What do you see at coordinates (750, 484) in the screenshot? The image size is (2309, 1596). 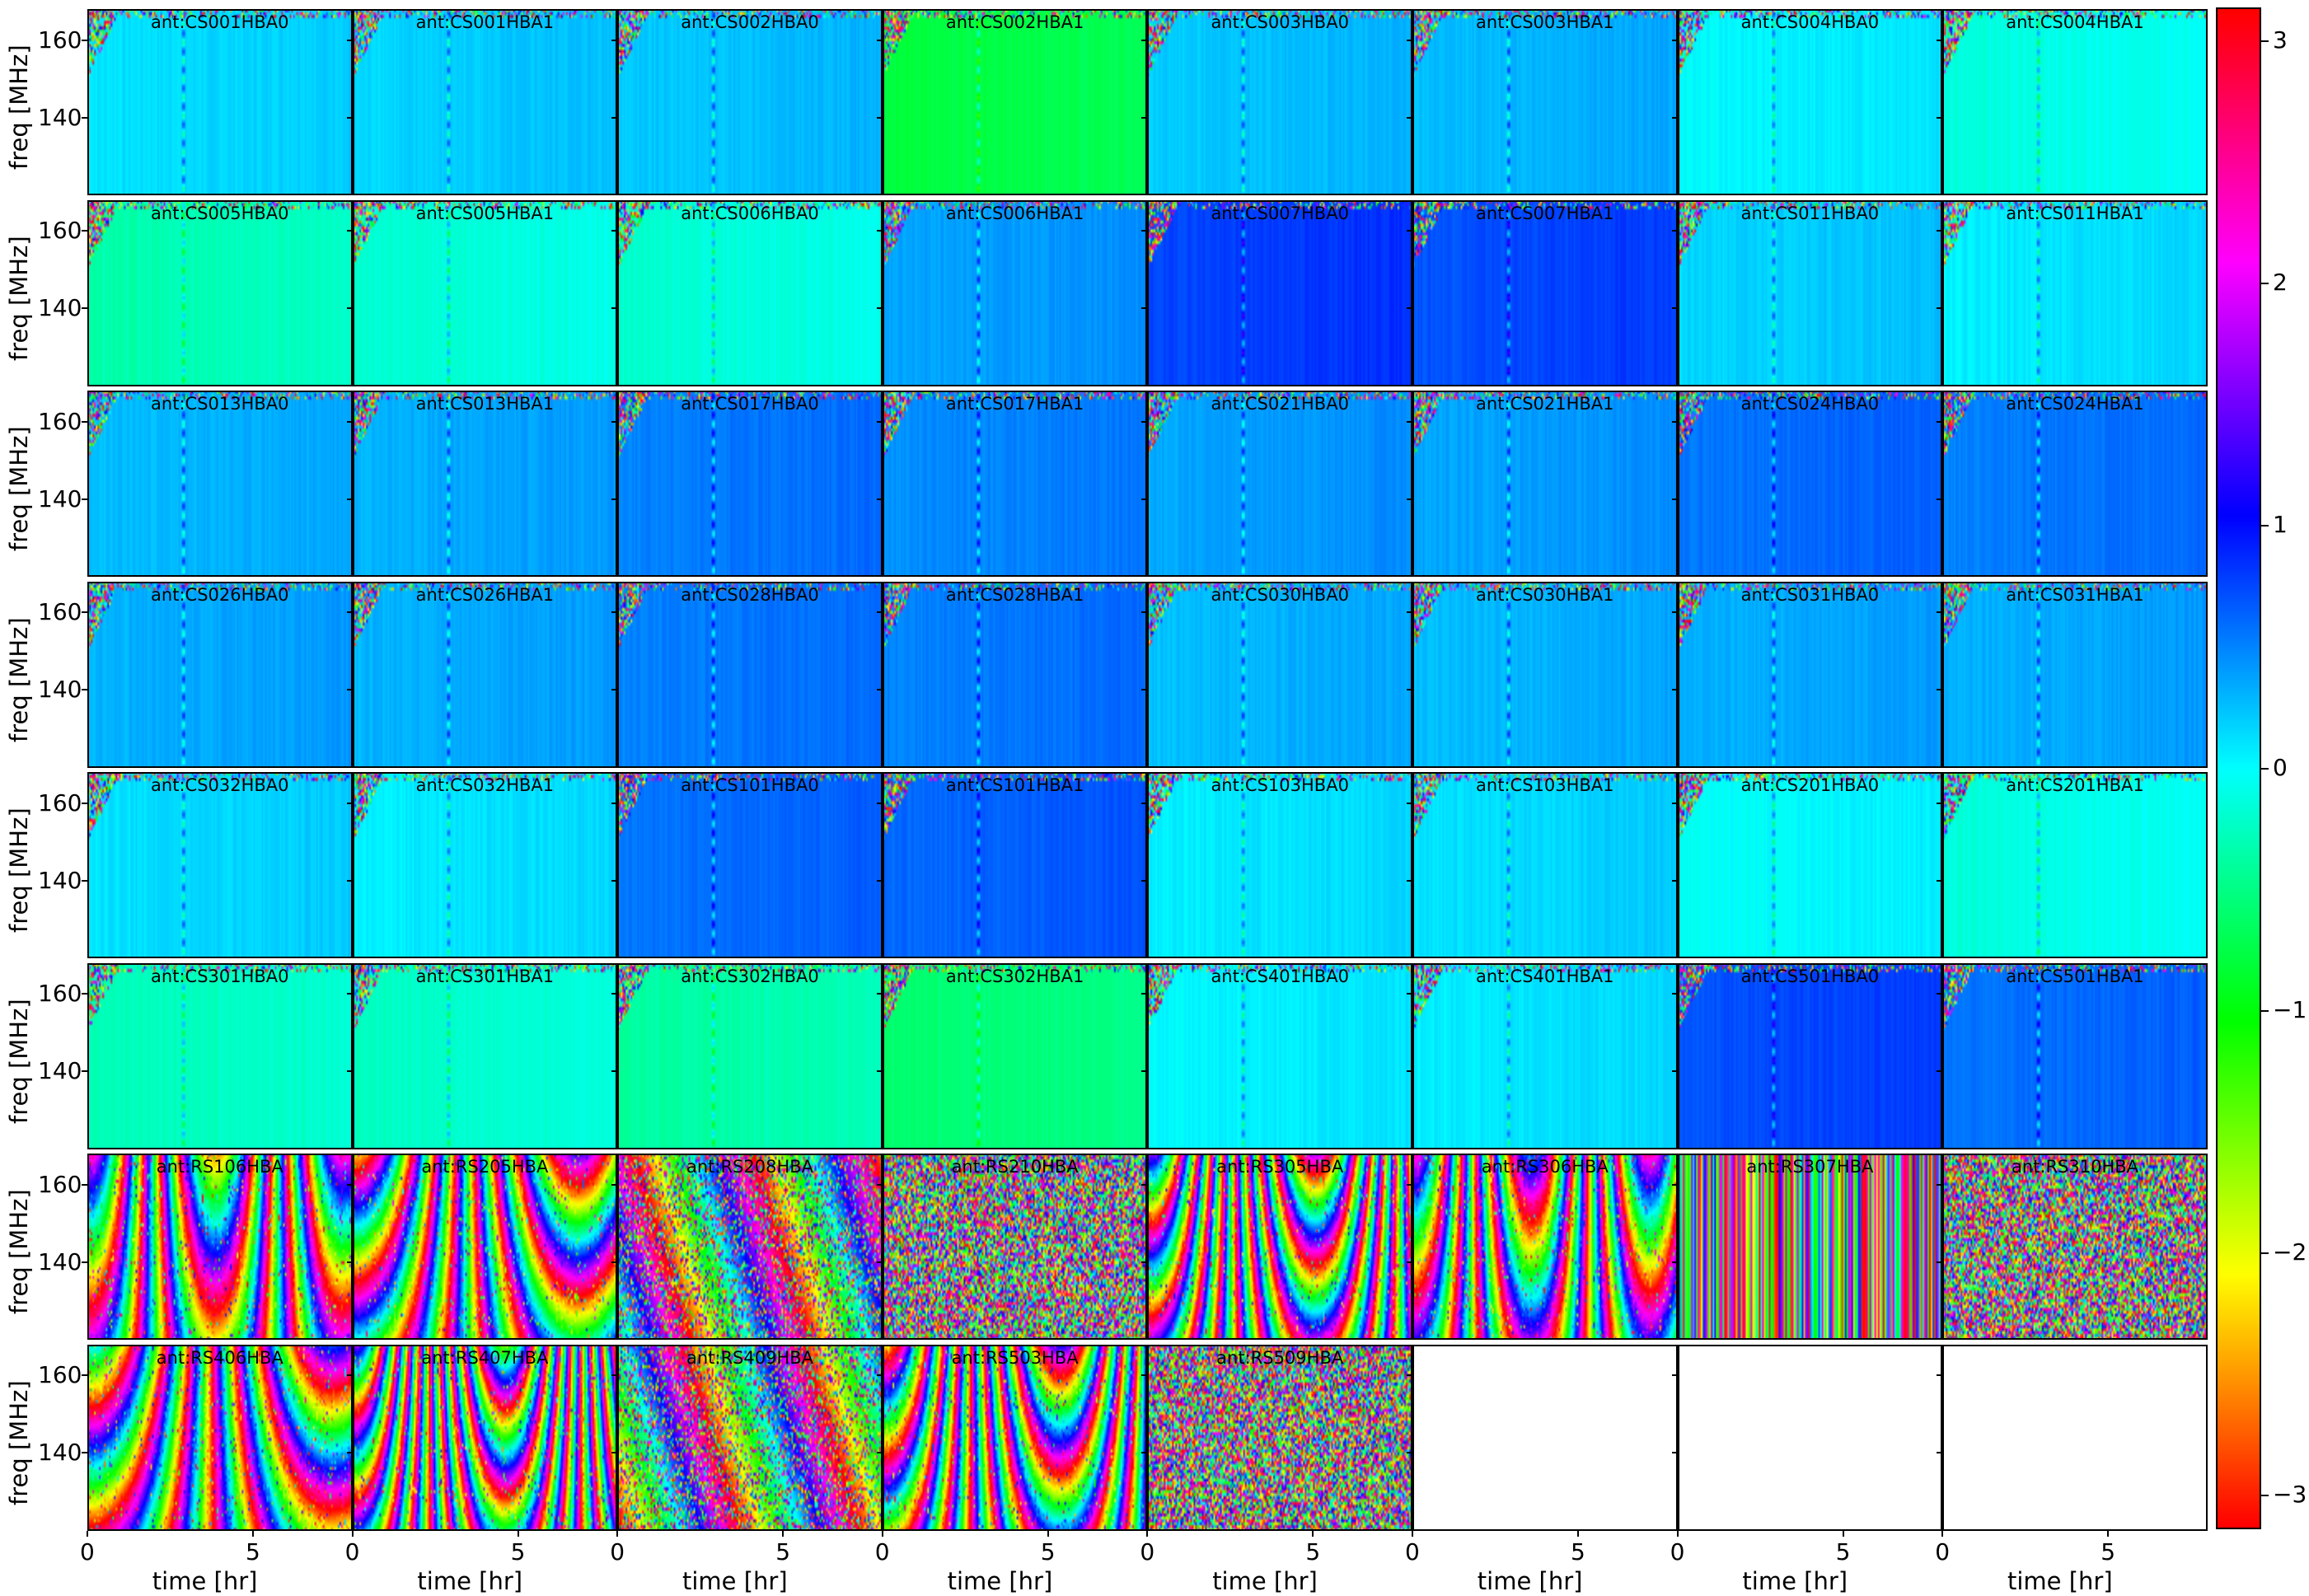 I see `heatmap-panel: ant:CS017HBA0` at bounding box center [750, 484].